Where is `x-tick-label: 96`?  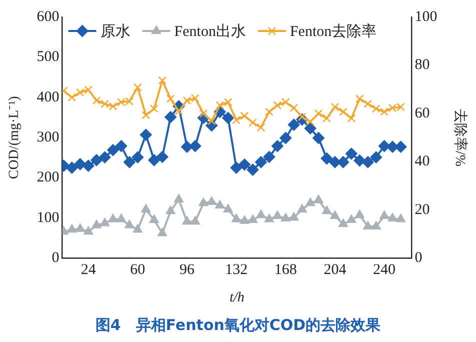 x-tick-label: 96 is located at coordinates (187, 270).